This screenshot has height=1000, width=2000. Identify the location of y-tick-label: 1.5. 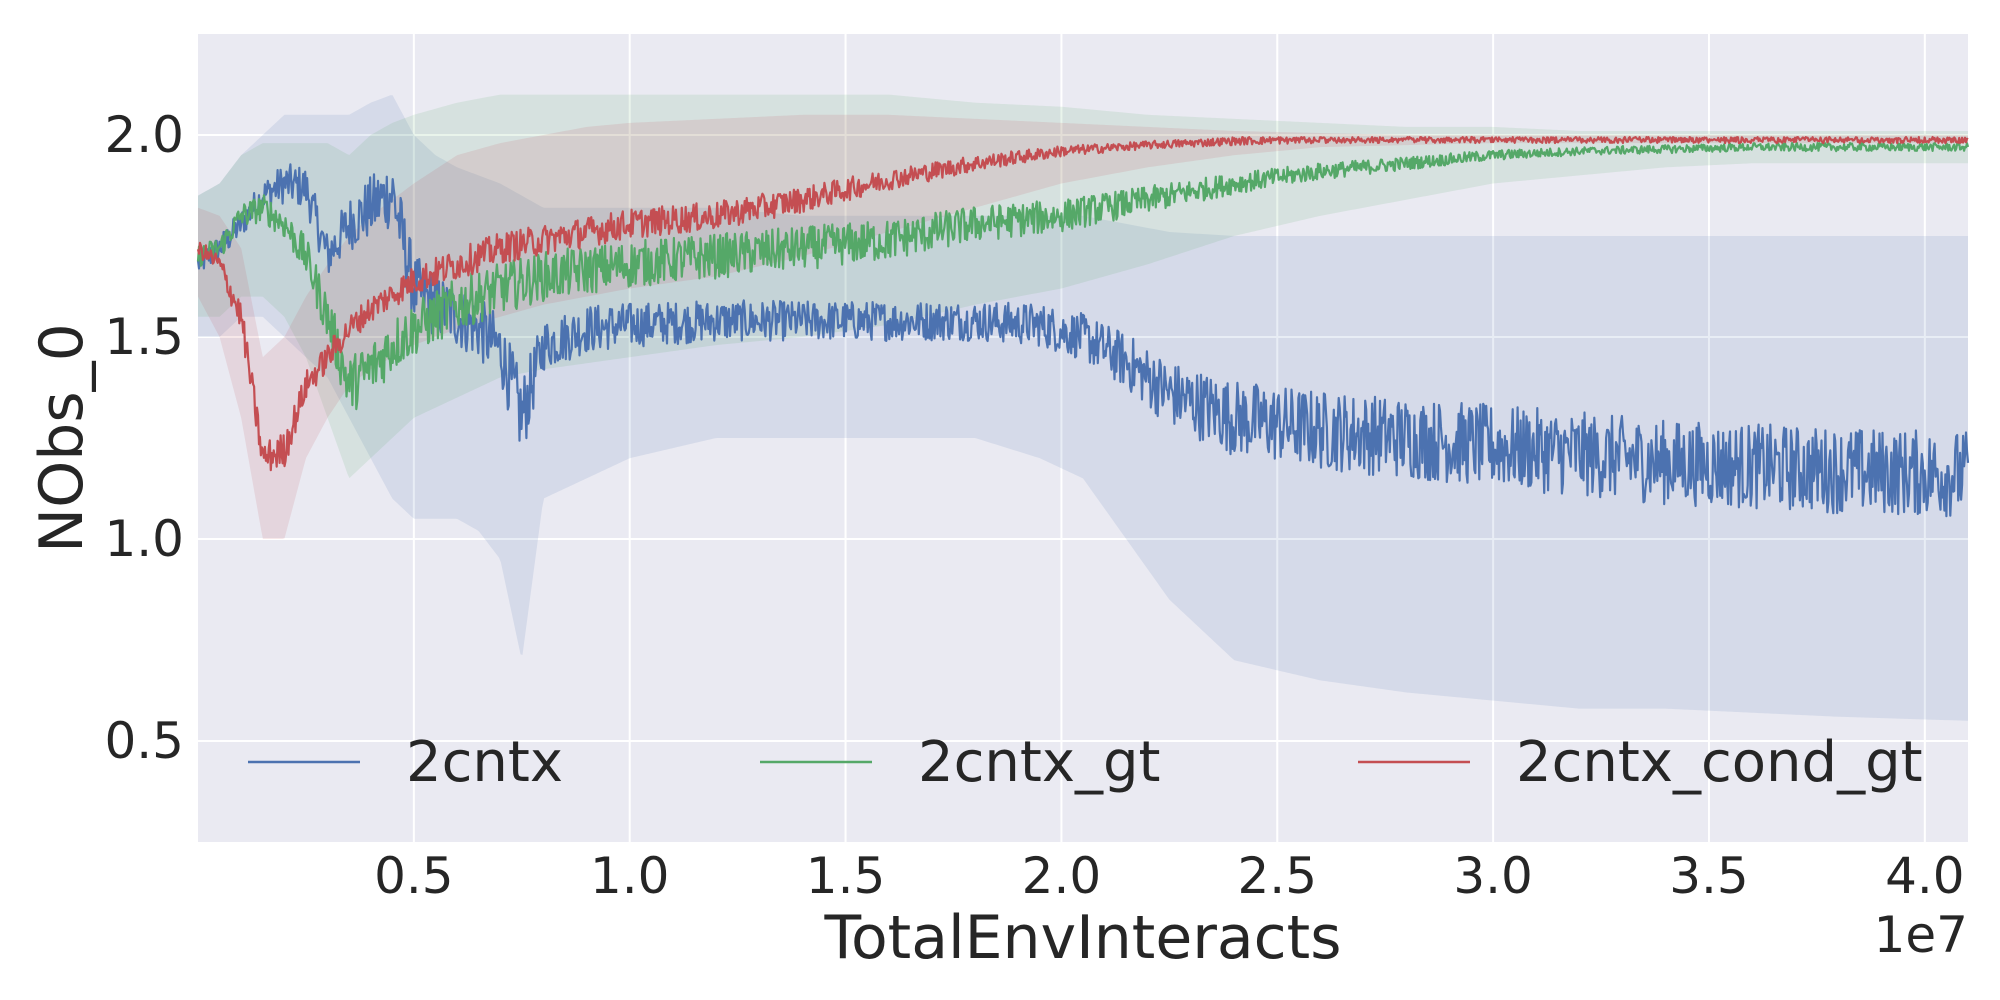
(144, 337).